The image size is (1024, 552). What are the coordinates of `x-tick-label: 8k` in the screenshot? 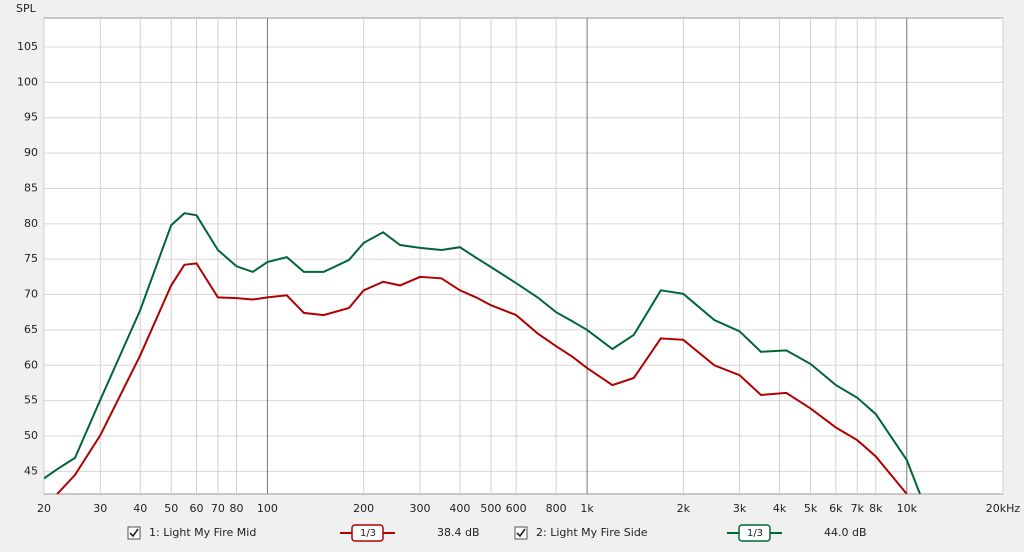 It's located at (876, 508).